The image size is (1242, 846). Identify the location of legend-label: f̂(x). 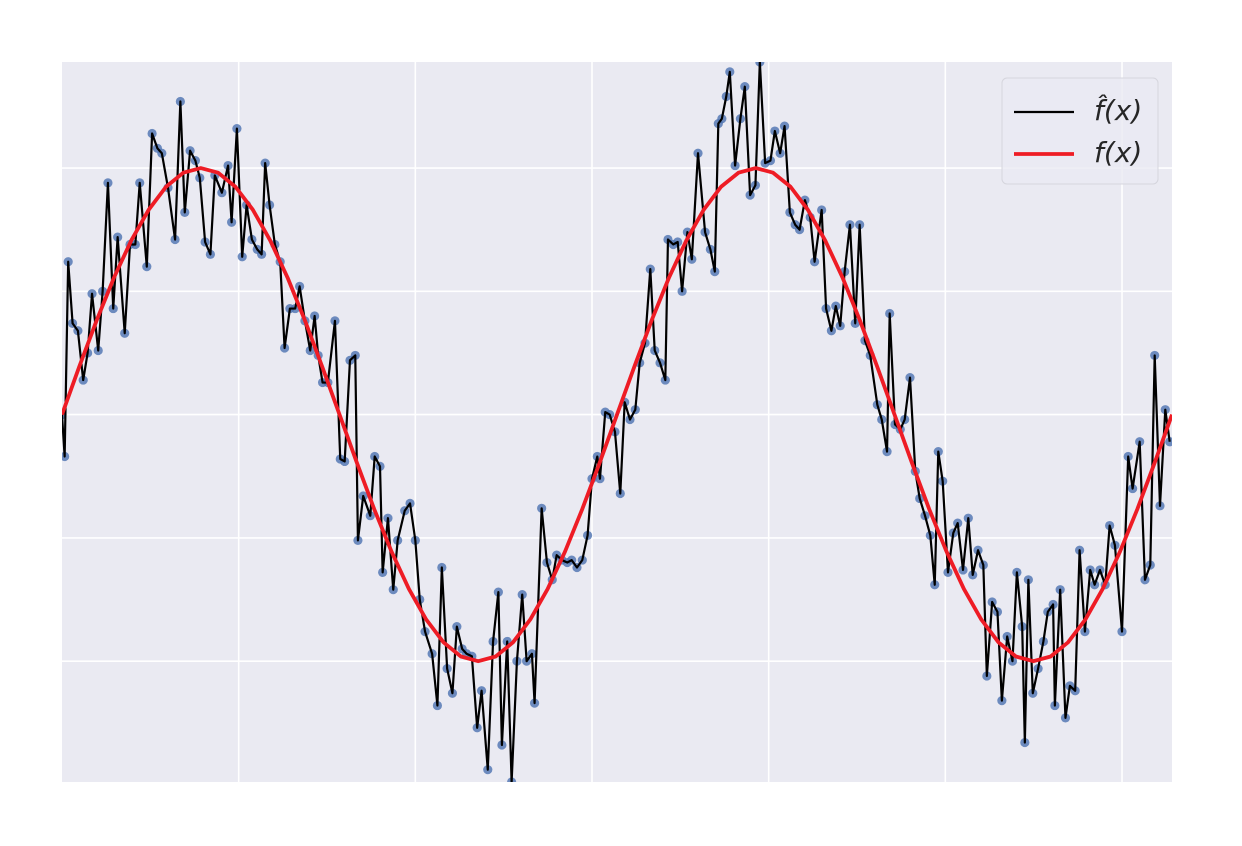
(1118, 110).